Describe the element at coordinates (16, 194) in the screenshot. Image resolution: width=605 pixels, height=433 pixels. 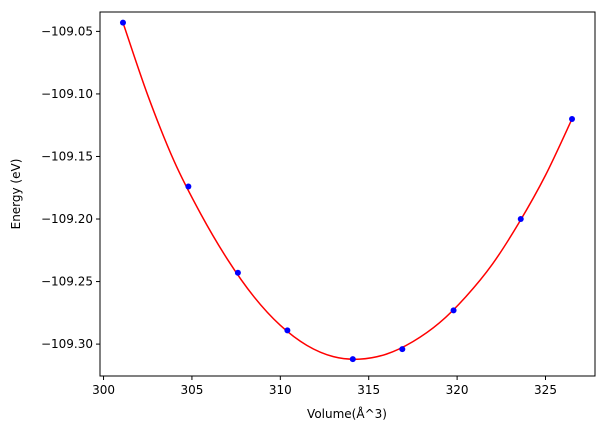
I see `y-axis-label: Energy (eV)` at that location.